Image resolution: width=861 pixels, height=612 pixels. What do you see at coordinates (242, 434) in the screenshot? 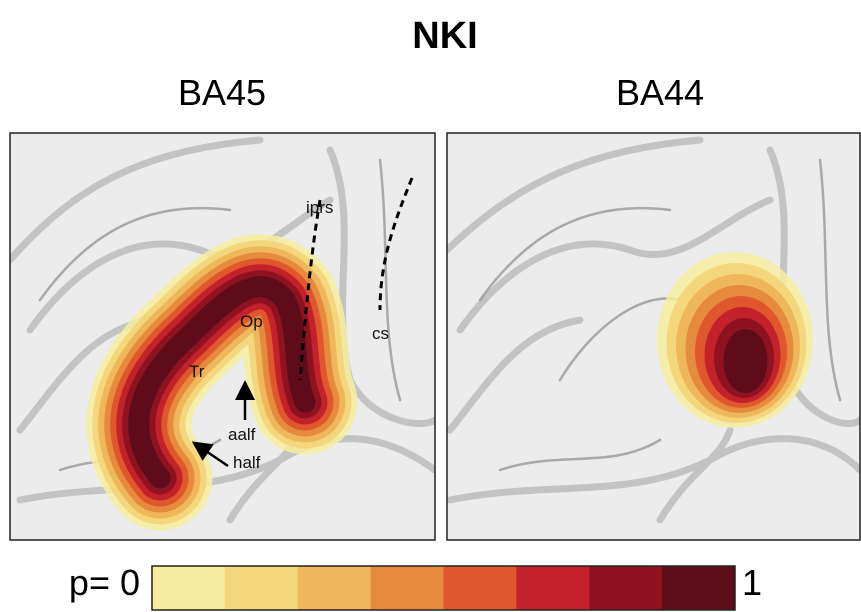
I see `annotation: aalf` at bounding box center [242, 434].